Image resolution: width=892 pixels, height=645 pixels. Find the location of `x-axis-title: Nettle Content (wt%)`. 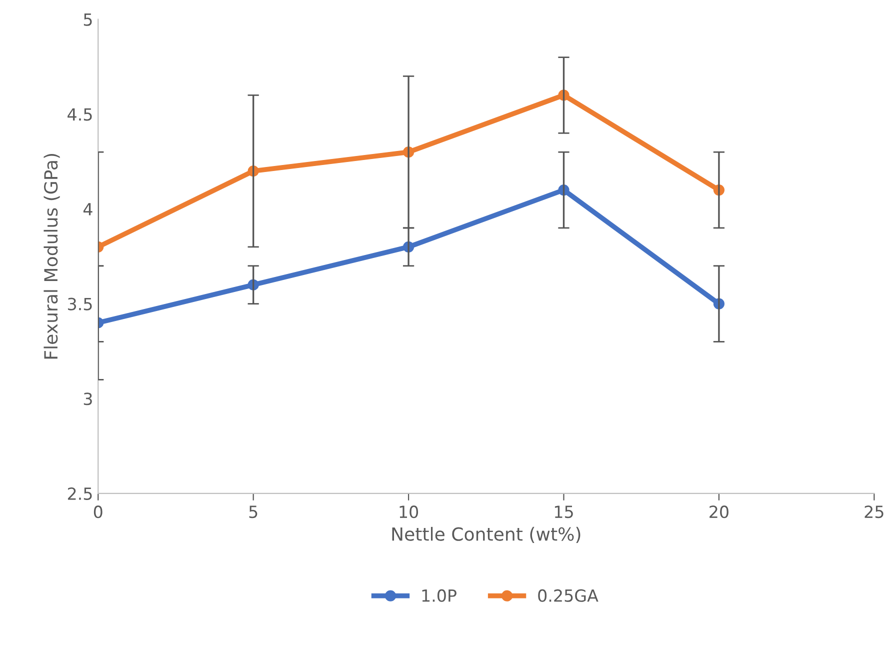

x-axis-title: Nettle Content (wt%) is located at coordinates (486, 535).